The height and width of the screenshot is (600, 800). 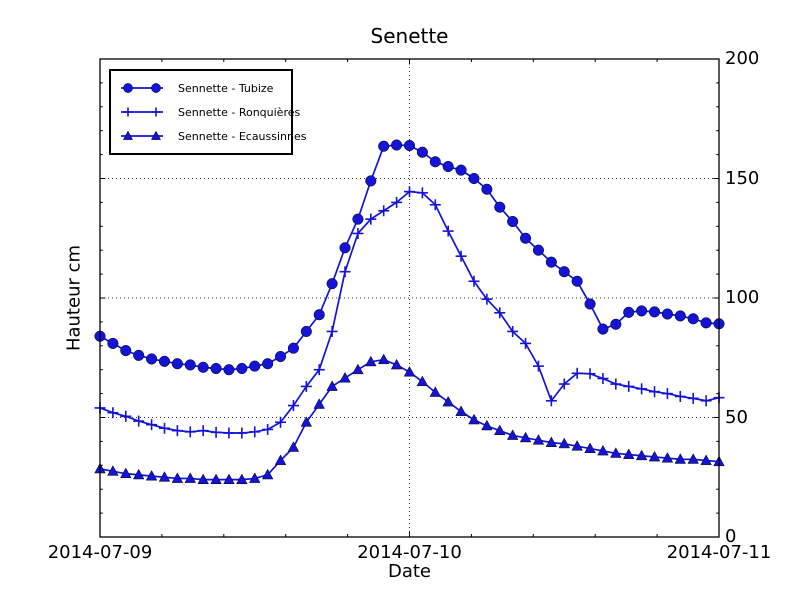 I want to click on plus-line-sample-icon, so click(x=142, y=112).